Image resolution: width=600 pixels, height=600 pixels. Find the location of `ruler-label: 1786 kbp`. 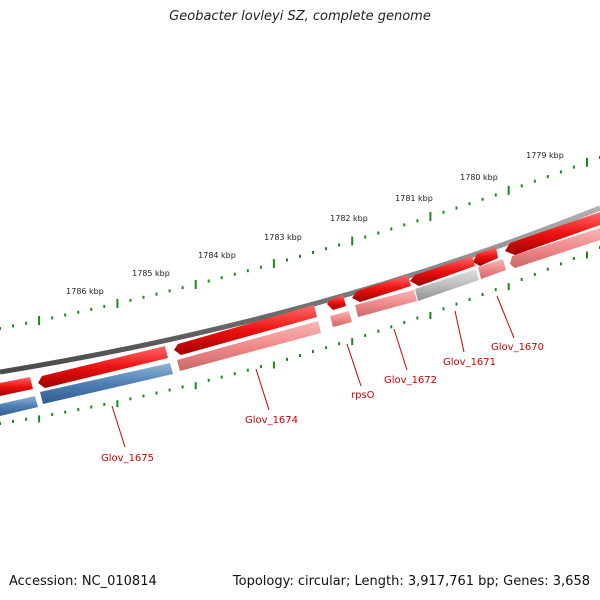

ruler-label: 1786 kbp is located at coordinates (85, 291).